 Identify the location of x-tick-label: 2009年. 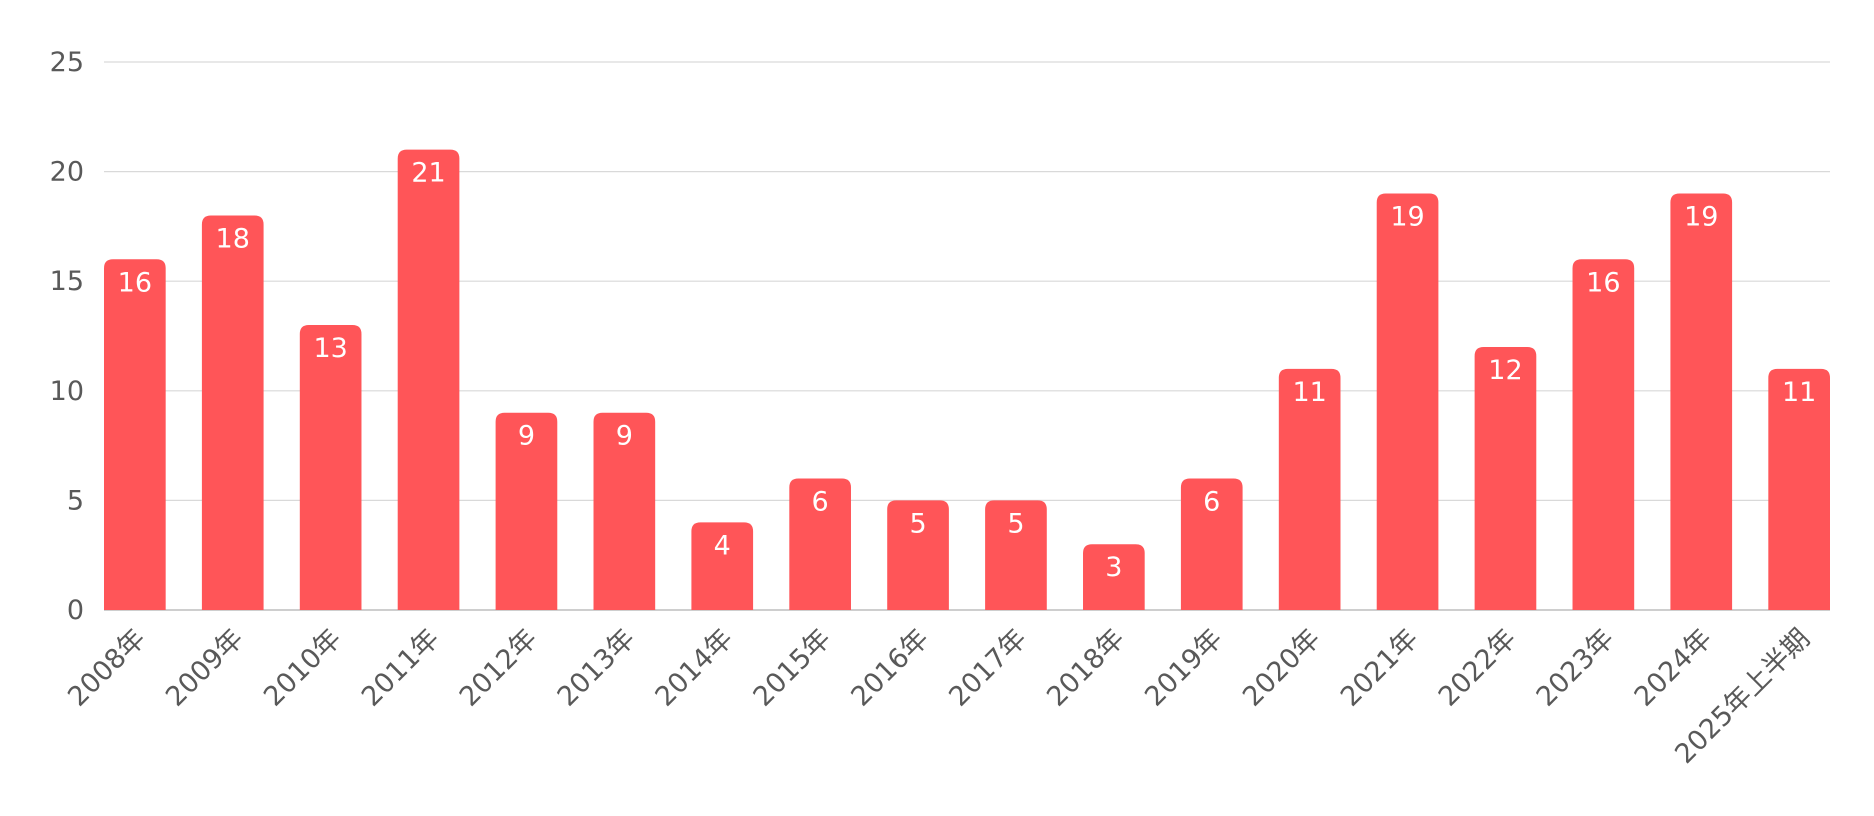
(205, 668).